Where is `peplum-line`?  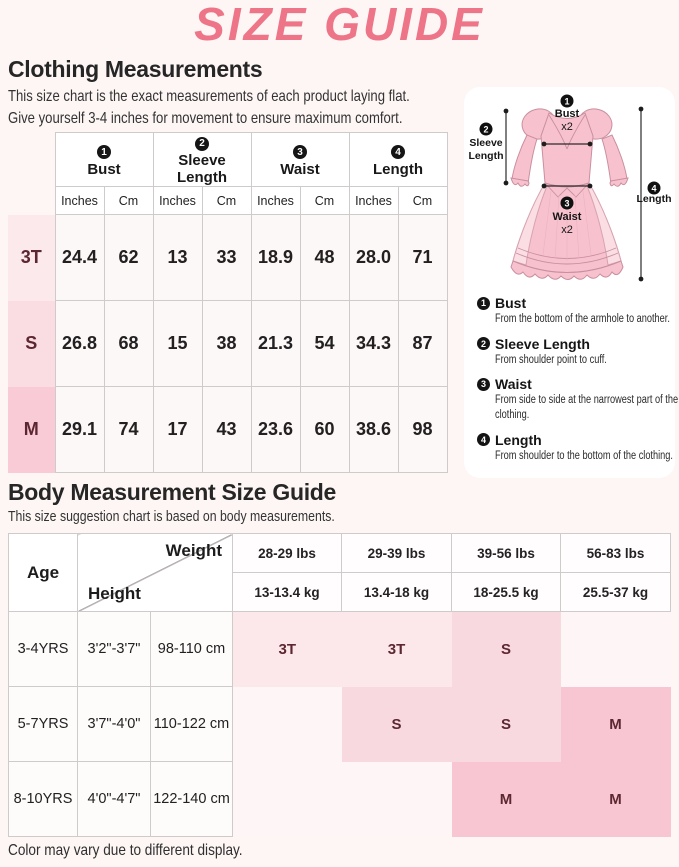 peplum-line is located at coordinates (567, 190).